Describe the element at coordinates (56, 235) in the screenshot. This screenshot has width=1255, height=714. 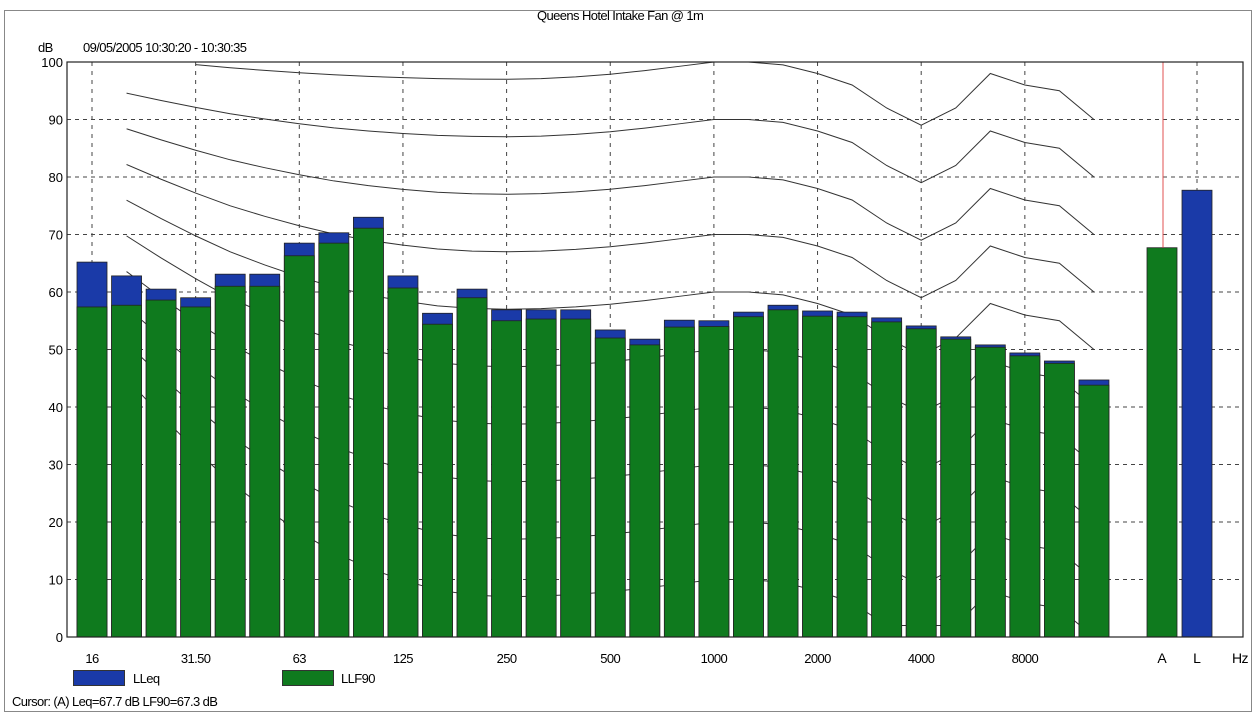
I see `y-tick-label: 70` at that location.